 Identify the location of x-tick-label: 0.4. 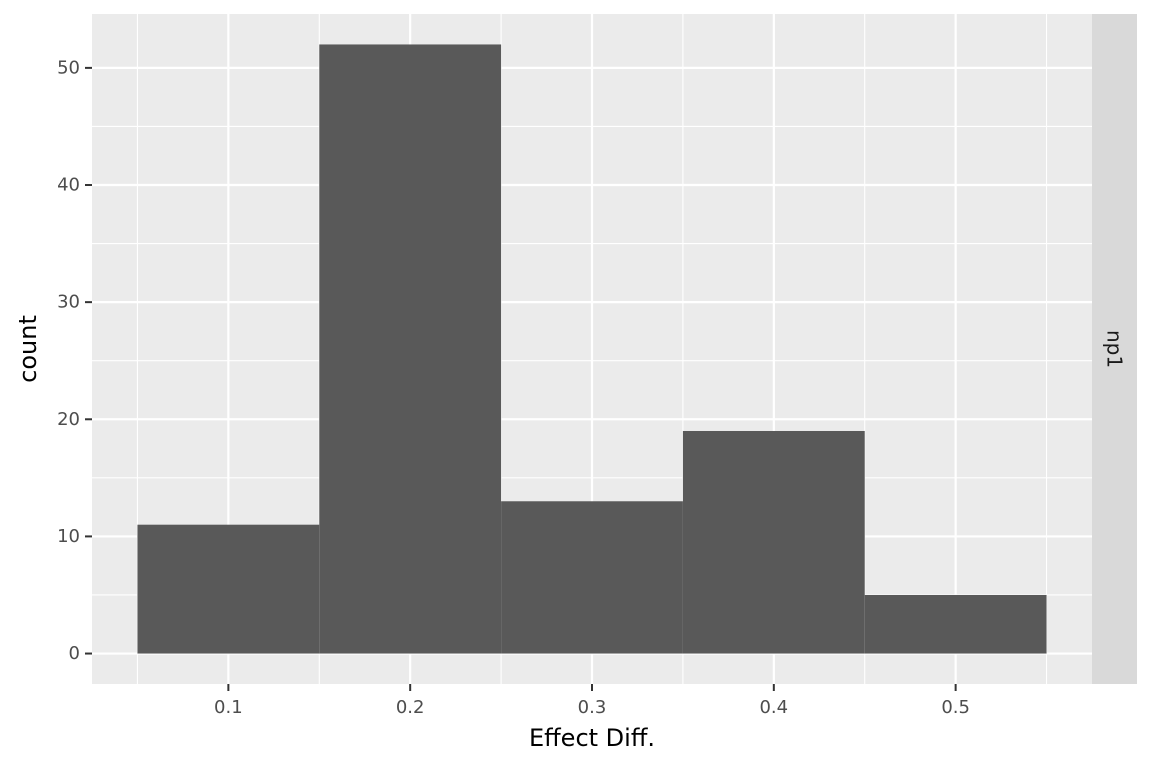
(773, 707).